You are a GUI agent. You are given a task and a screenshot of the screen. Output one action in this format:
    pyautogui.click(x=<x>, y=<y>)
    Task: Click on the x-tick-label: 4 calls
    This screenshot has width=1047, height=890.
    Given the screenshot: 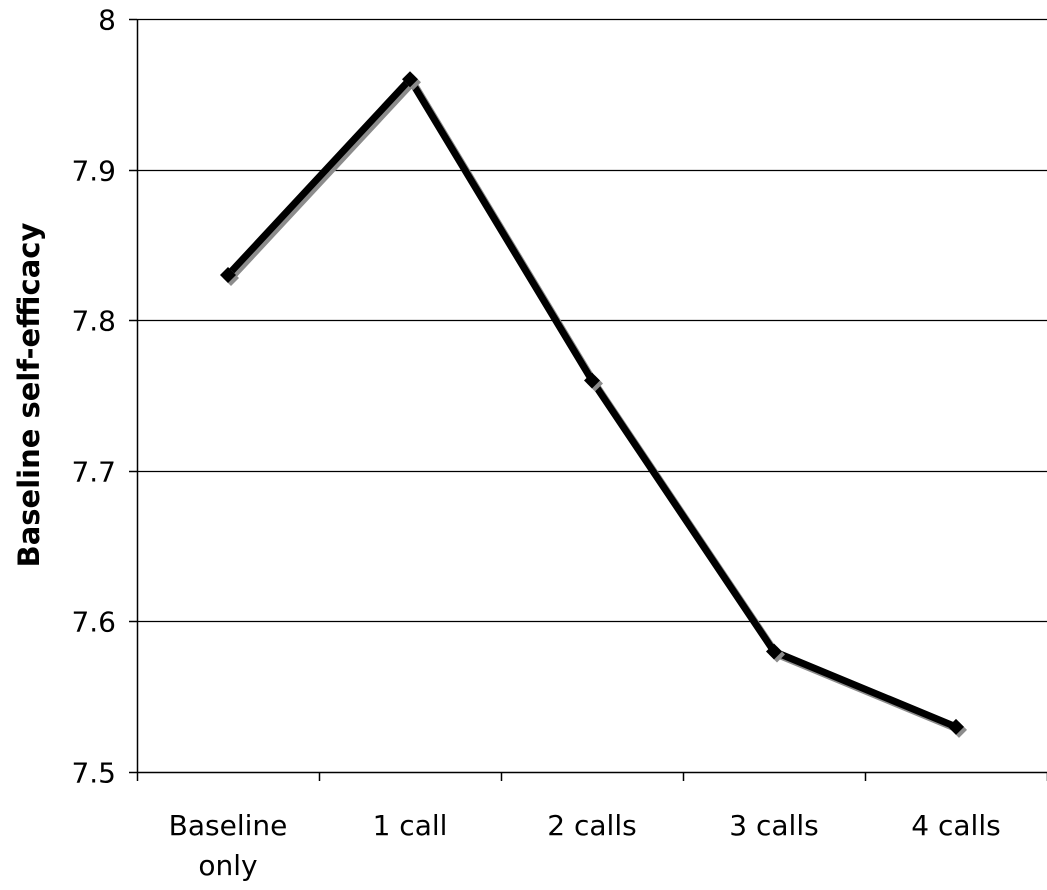 What is the action you would take?
    pyautogui.click(x=955, y=825)
    